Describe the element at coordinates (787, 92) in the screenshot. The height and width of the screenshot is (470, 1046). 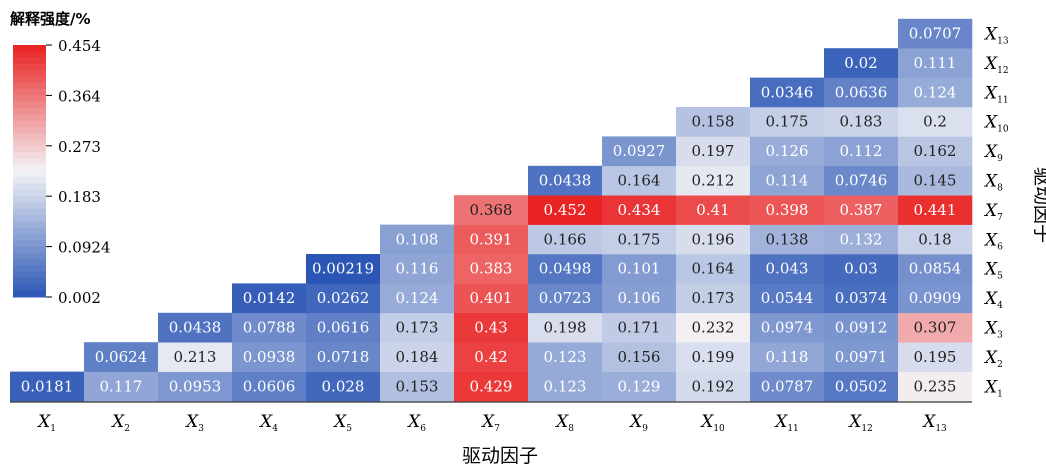
I see `cell-value-label: 0.0346` at that location.